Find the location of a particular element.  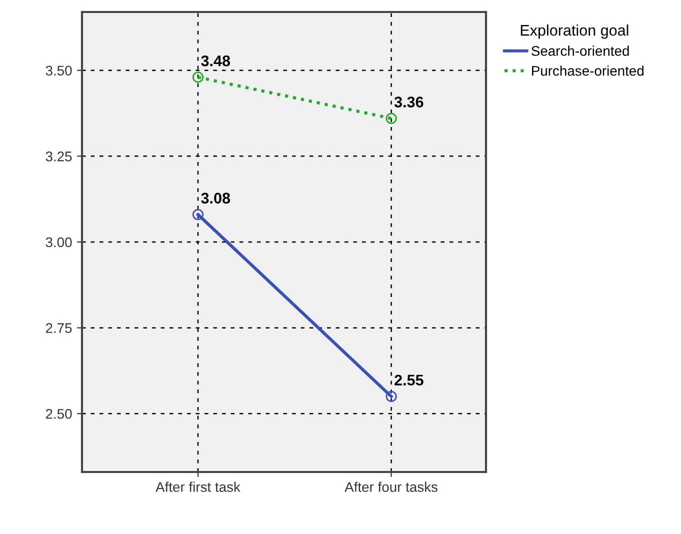

y-tick-label: 2.75 is located at coordinates (59, 328).